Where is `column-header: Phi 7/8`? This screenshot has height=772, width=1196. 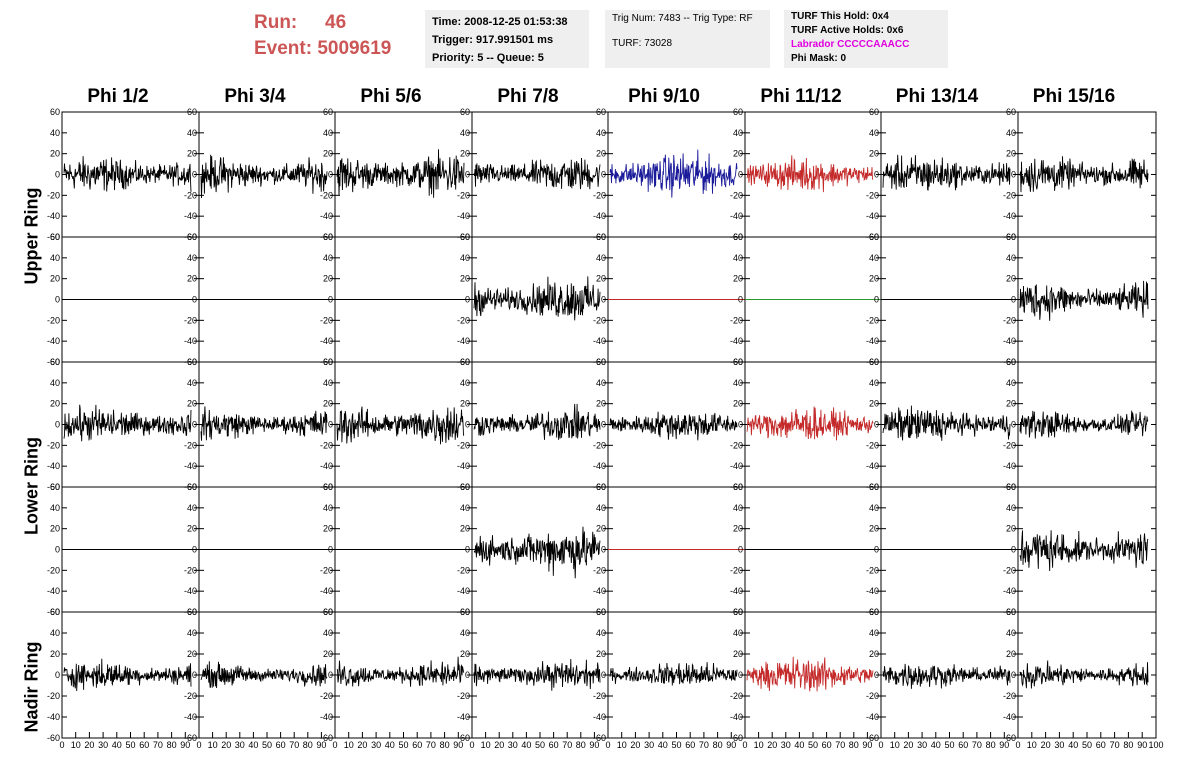 column-header: Phi 7/8 is located at coordinates (528, 96).